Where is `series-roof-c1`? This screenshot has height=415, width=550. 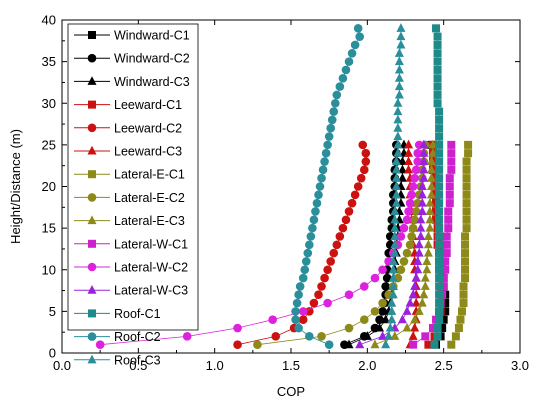 series-roof-c1 is located at coordinates (437, 186).